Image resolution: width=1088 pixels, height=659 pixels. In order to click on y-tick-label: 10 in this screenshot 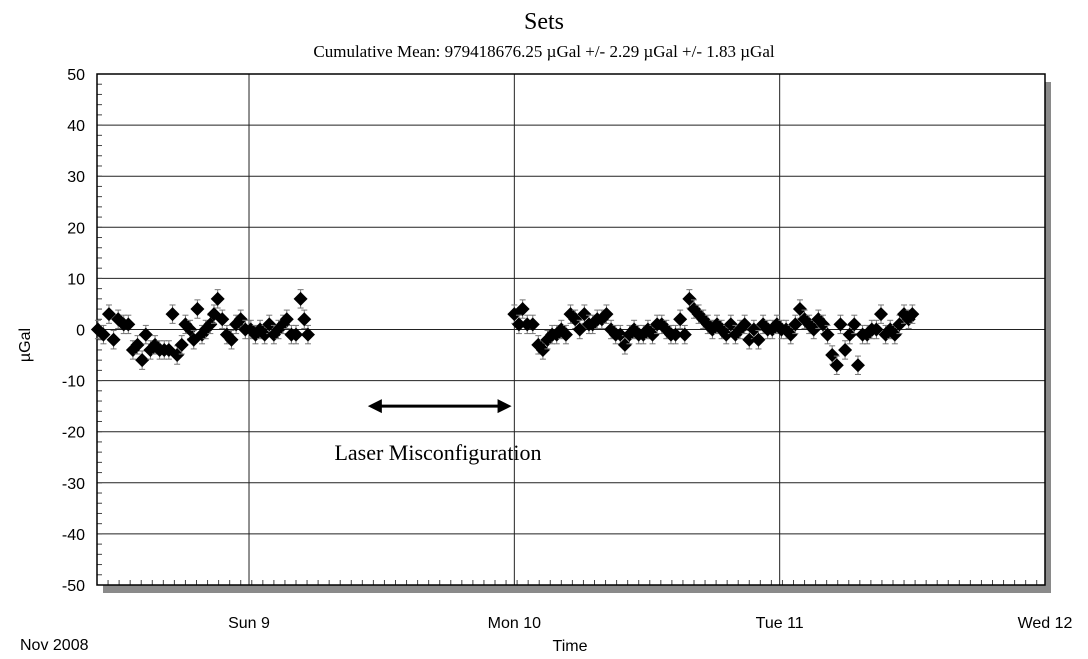, I will do `click(76, 279)`.